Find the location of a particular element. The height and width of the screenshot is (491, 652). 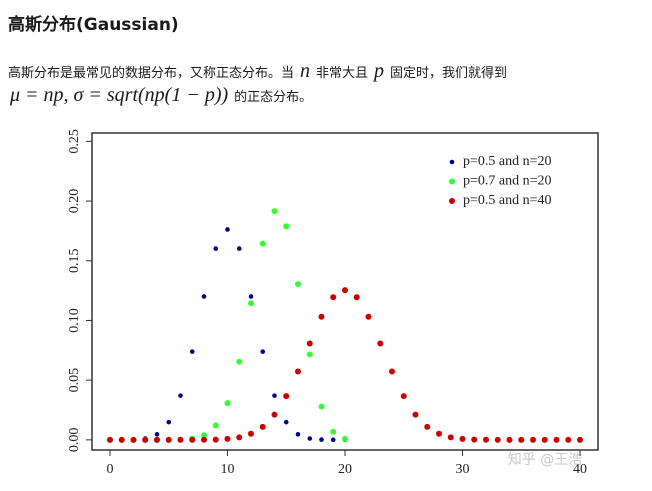

legend-label: p=0.7 and n=20 is located at coordinates (507, 181).